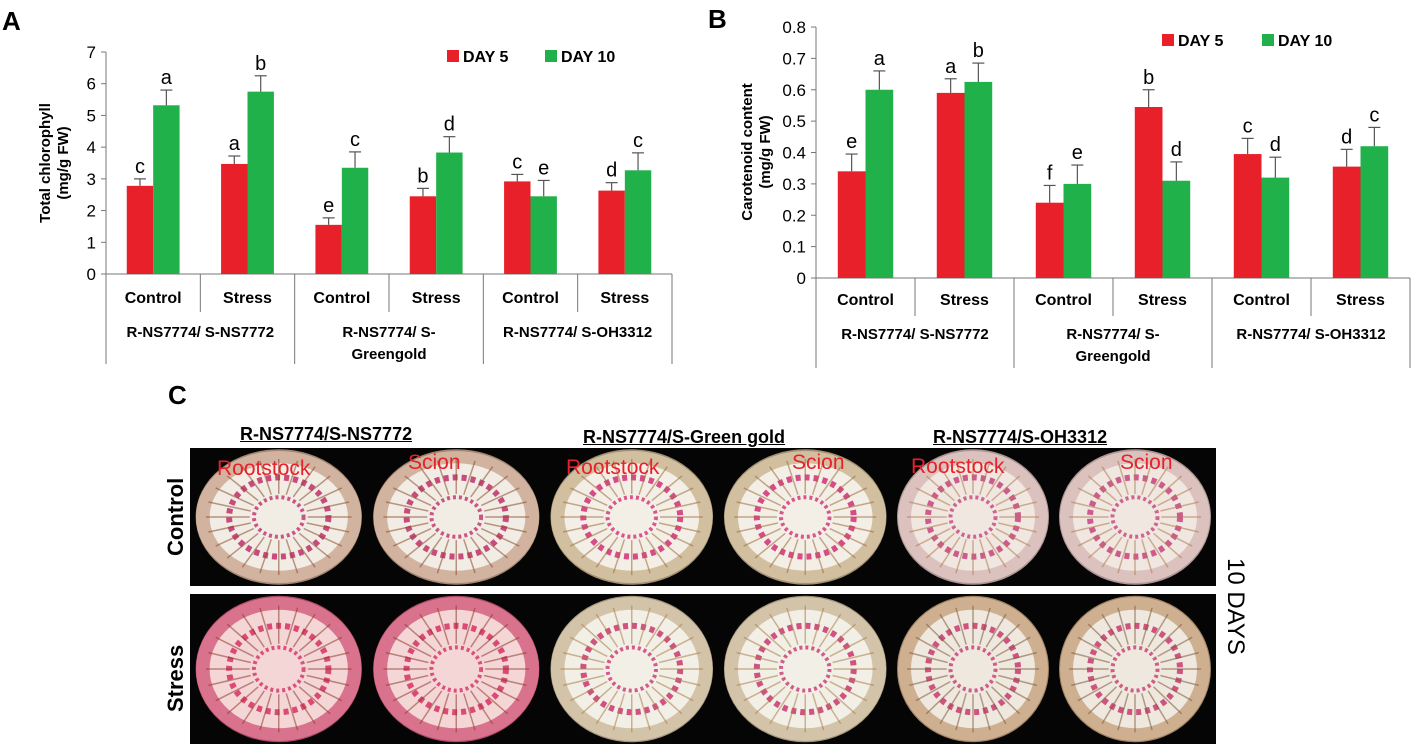  Describe the element at coordinates (588, 57) in the screenshot. I see `legend-label: DAY 10` at that location.